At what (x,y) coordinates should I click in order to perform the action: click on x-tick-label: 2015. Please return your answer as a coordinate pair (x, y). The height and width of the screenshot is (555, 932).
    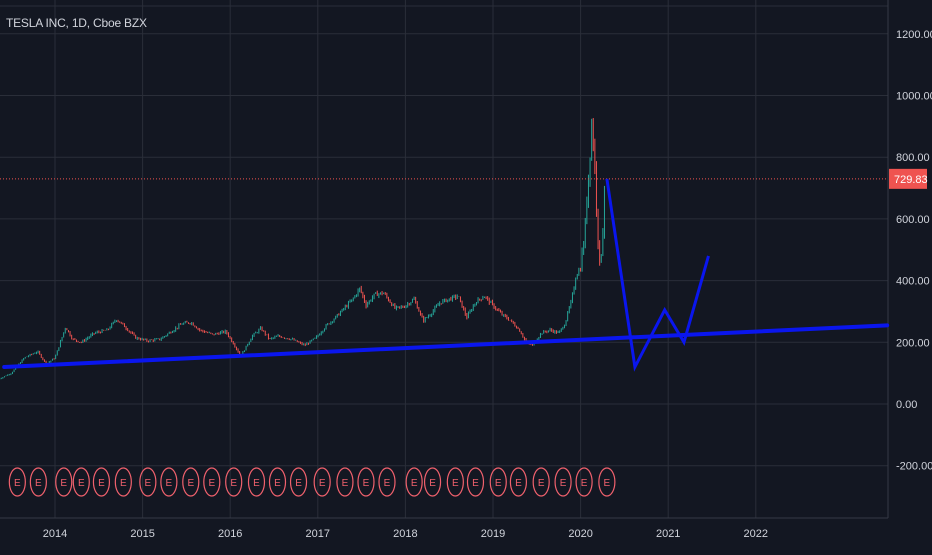
    Looking at the image, I should click on (142, 534).